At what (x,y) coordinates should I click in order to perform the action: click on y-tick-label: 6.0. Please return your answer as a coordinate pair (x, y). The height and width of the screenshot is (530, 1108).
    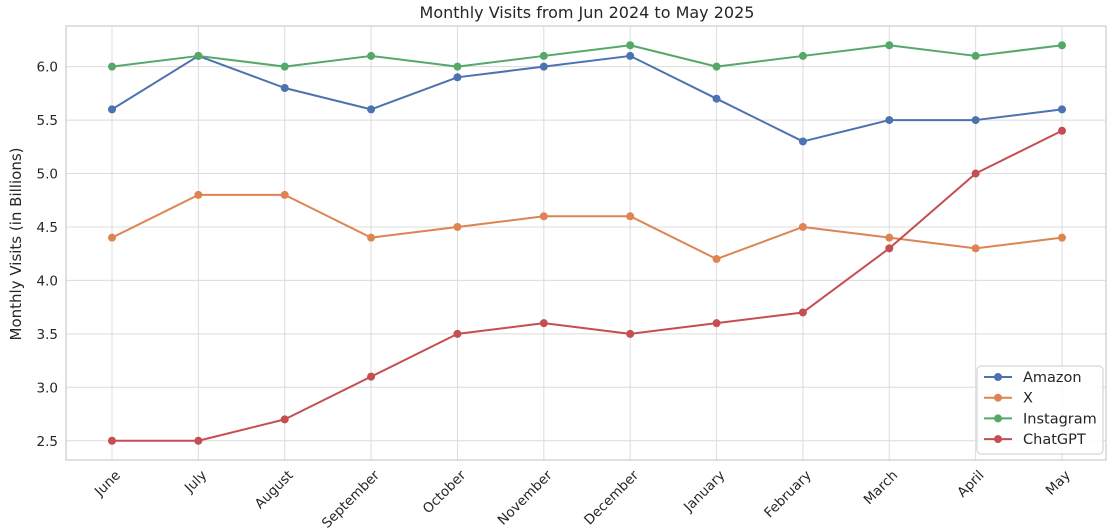
    Looking at the image, I should click on (47, 68).